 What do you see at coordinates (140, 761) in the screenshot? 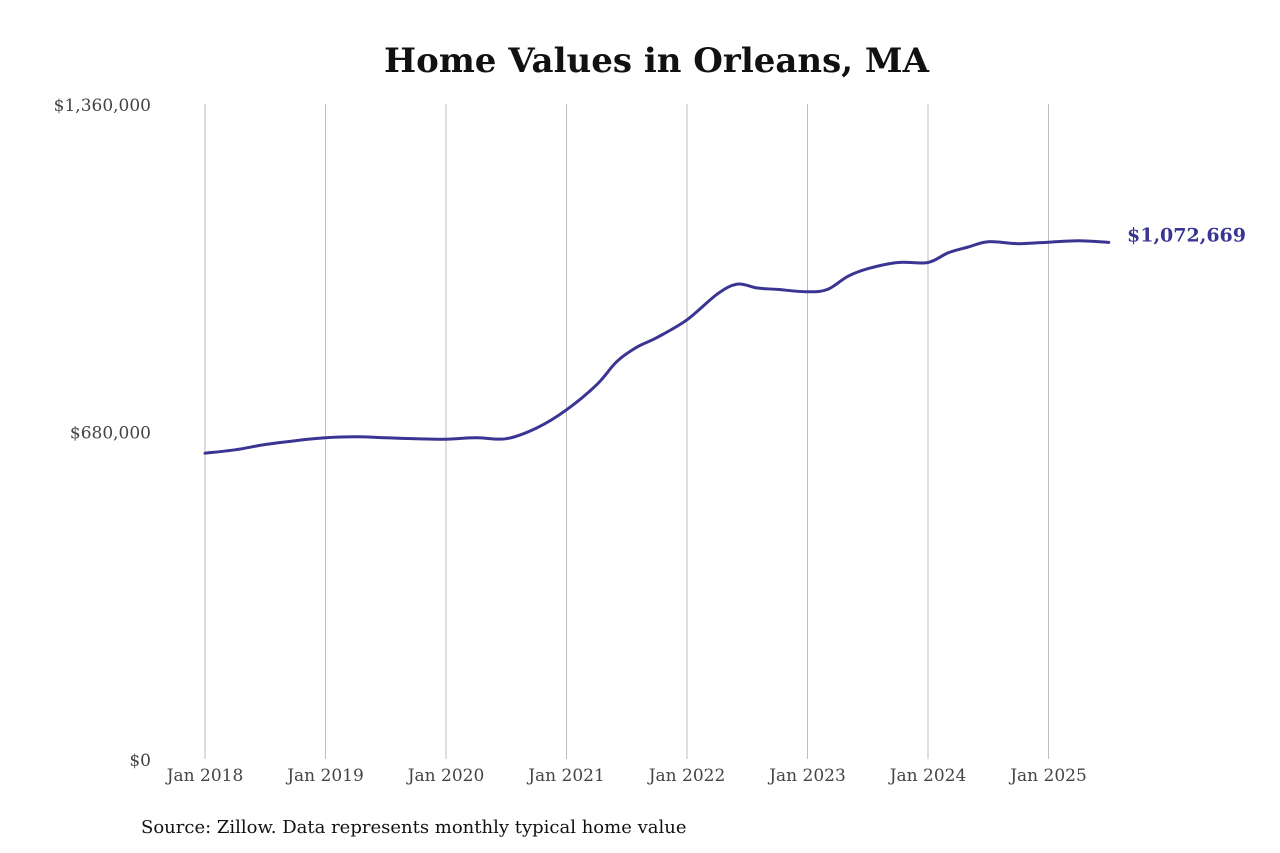
I see `y-tick-label: $0` at bounding box center [140, 761].